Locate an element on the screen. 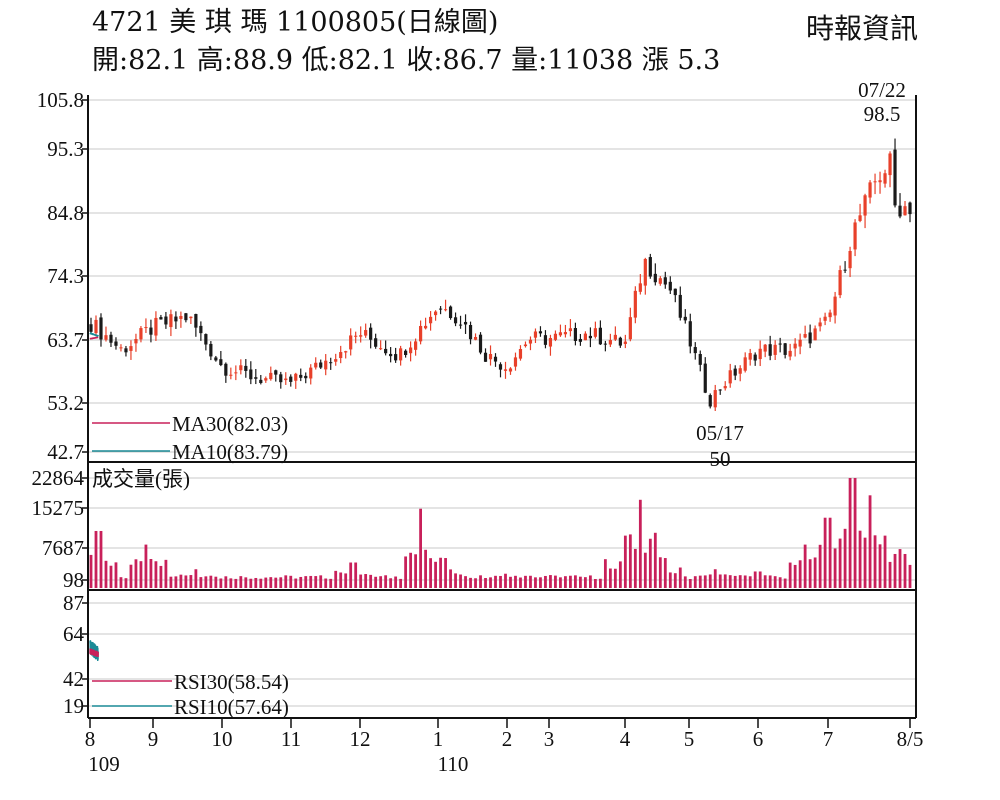 The width and height of the screenshot is (1000, 800). y-tick-label: 53.2 is located at coordinates (65, 403).